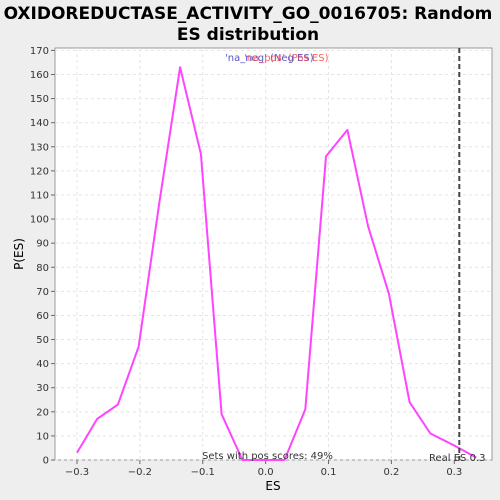  Describe the element at coordinates (248, 35) in the screenshot. I see `chart-title-line-2: ES distribution` at that location.